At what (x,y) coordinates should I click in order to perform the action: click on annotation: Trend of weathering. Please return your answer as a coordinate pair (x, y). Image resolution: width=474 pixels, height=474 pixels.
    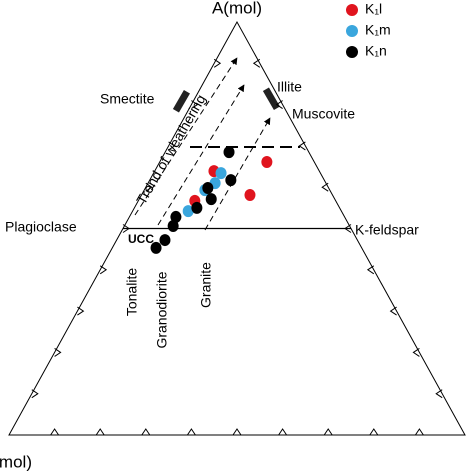
    Looking at the image, I should click on (171, 149).